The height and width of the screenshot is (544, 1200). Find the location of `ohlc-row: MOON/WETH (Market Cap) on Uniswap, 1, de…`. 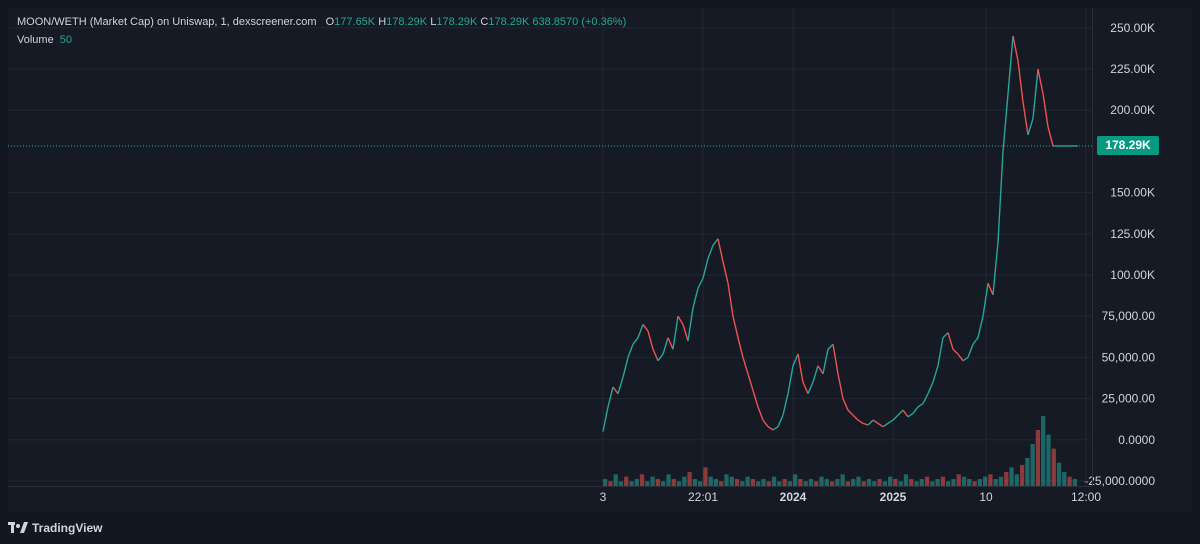

ohlc-row: MOON/WETH (Market Cap) on Uniswap, 1, de… is located at coordinates (321, 22).